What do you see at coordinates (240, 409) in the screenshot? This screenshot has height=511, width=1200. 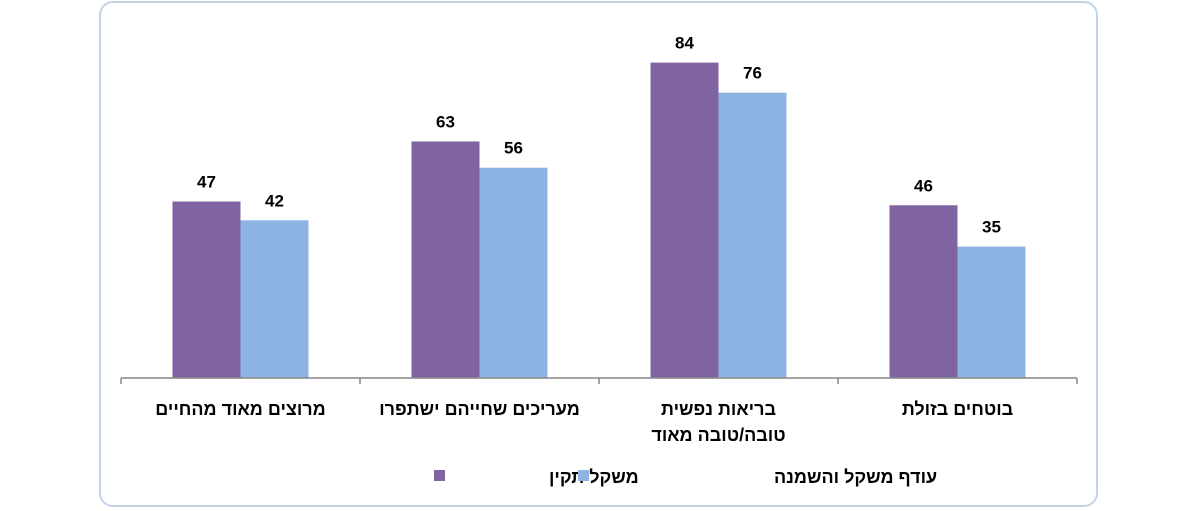 I see `category-label: מרוצים מאוד מהחיים` at bounding box center [240, 409].